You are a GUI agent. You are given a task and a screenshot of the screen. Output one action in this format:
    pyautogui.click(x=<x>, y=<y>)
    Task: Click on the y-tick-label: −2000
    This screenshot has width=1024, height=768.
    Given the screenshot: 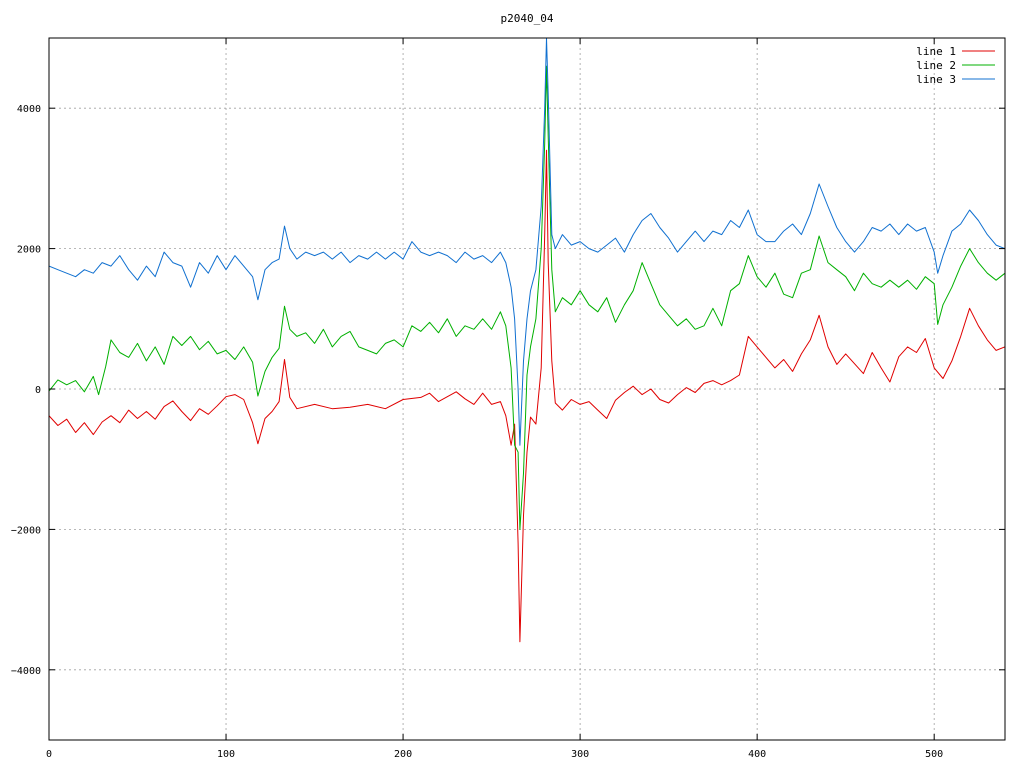 What is the action you would take?
    pyautogui.click(x=26, y=530)
    